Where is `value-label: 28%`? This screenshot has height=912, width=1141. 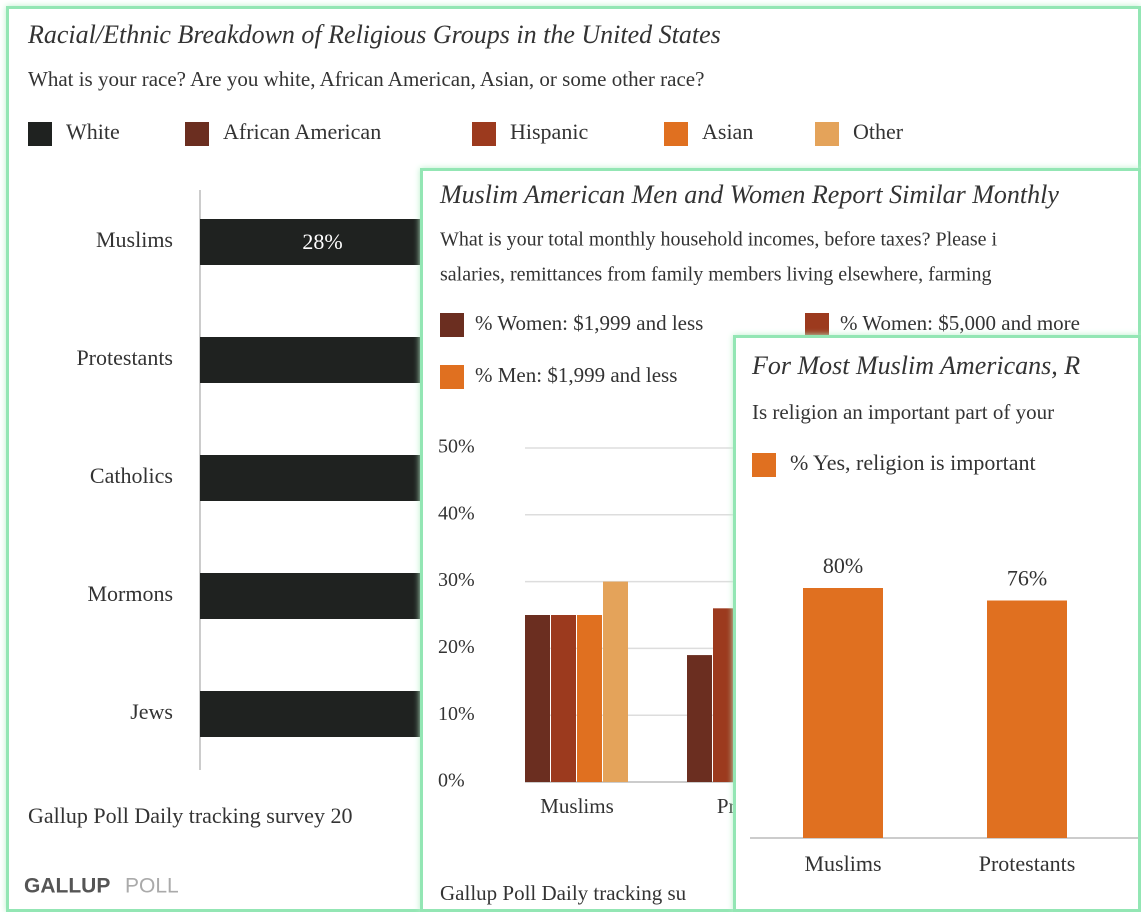
value-label: 28% is located at coordinates (322, 241).